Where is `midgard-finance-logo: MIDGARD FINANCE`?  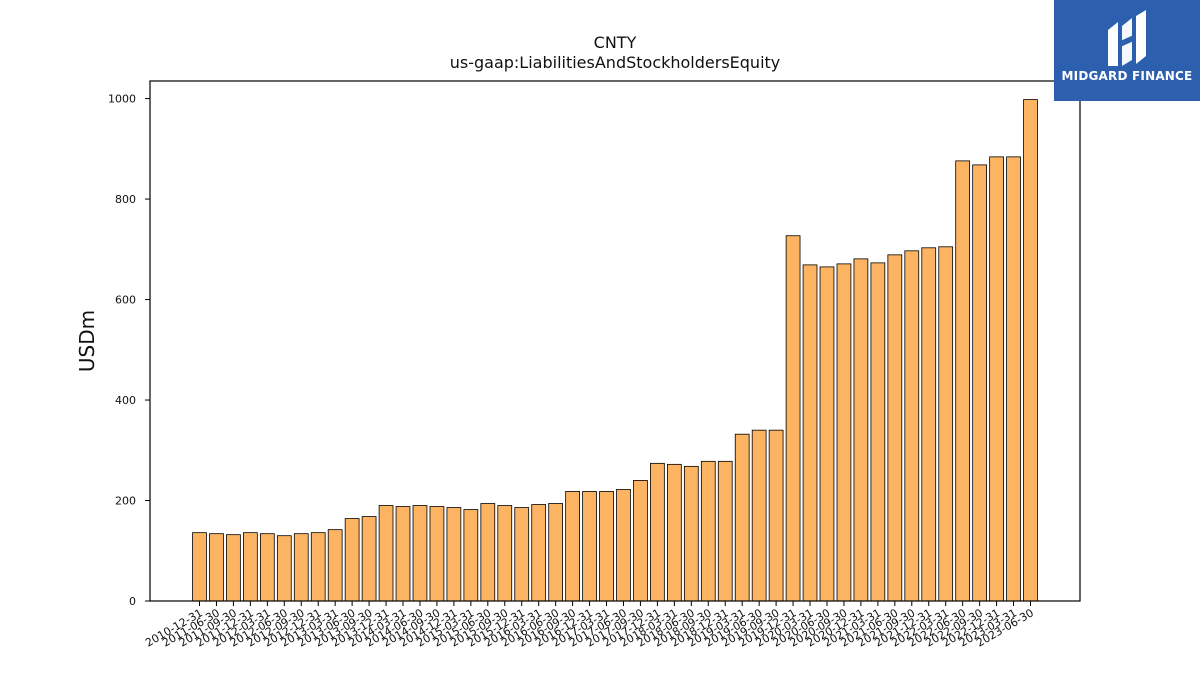 midgard-finance-logo: MIDGARD FINANCE is located at coordinates (1127, 50).